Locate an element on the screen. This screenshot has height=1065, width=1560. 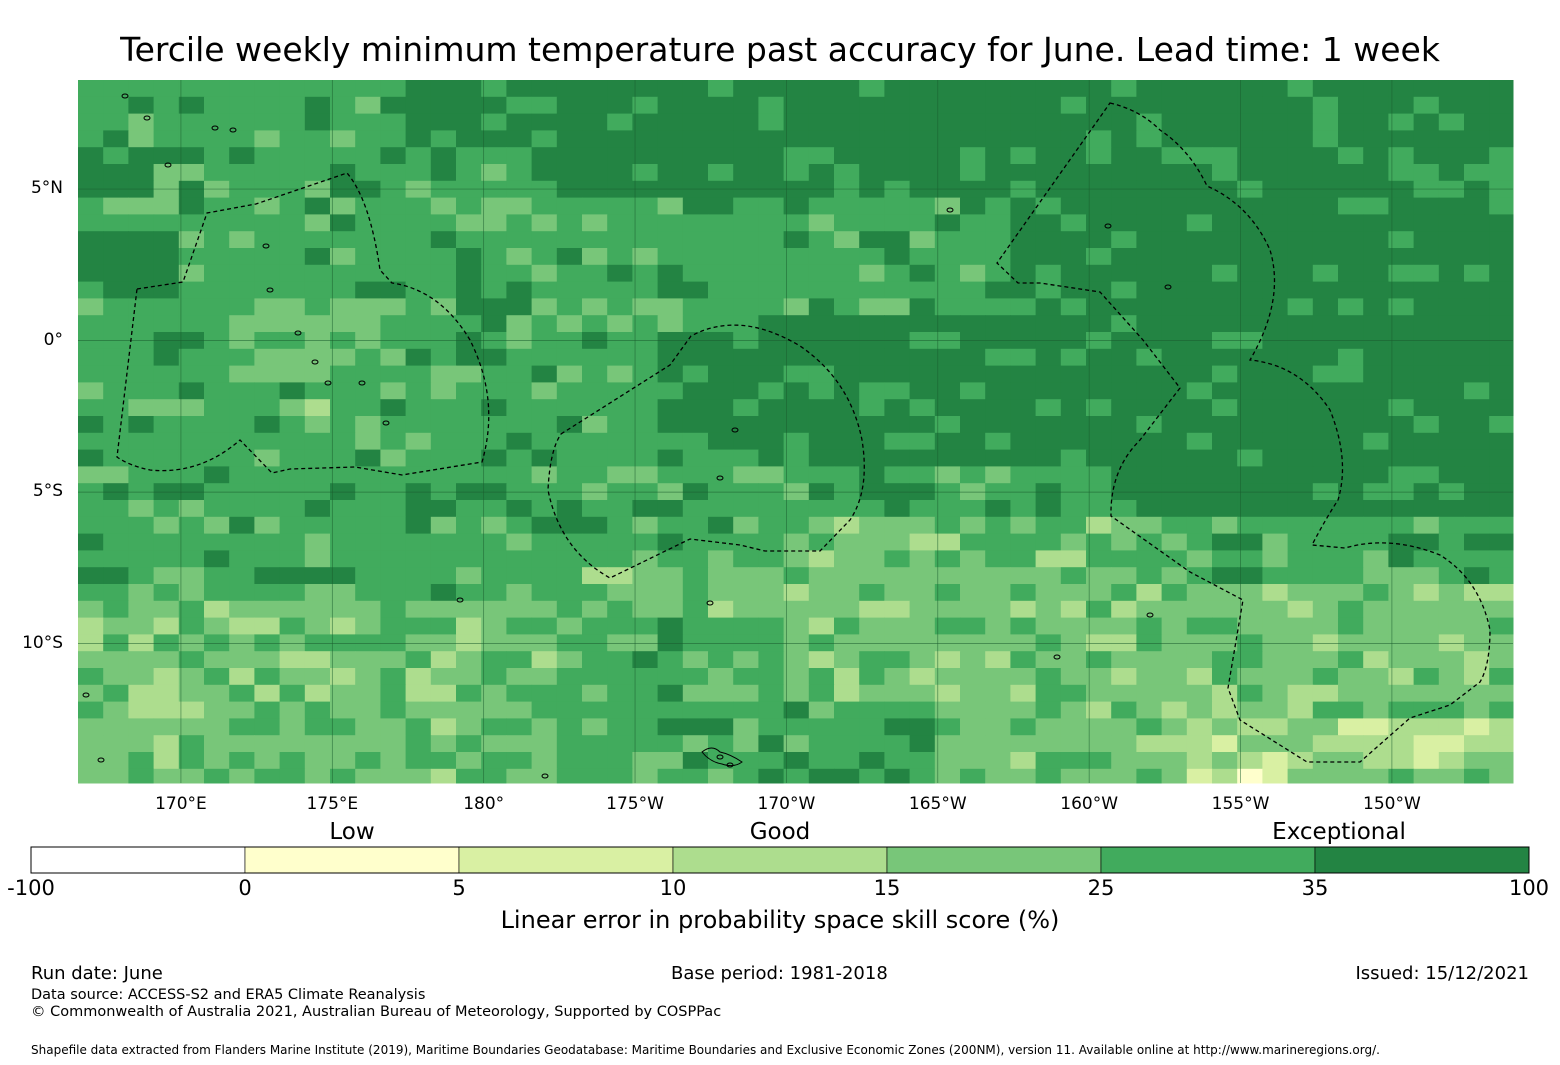
colorbar-tick-label: 5 is located at coordinates (459, 888).